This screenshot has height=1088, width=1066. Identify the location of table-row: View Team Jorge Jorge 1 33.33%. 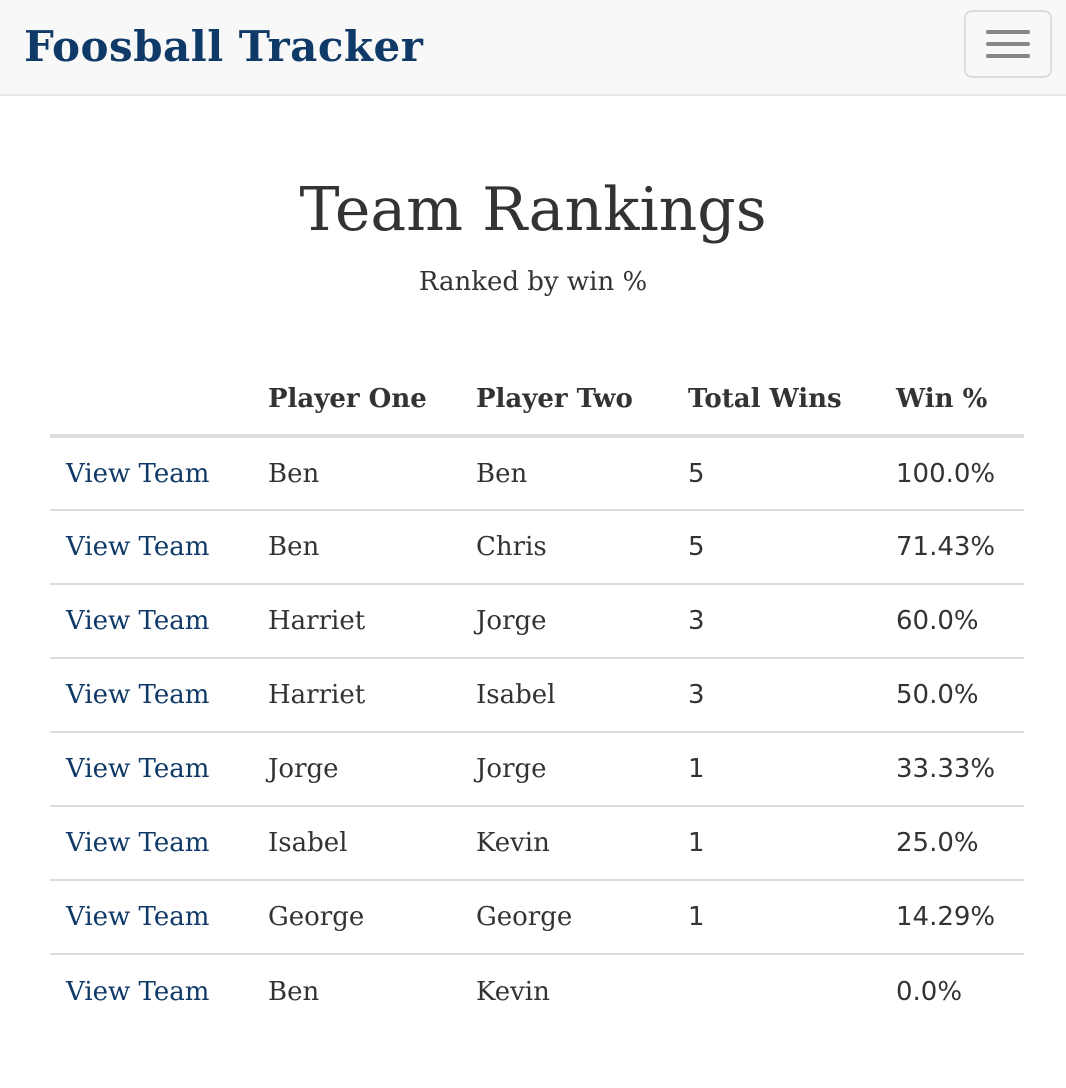
(537, 768).